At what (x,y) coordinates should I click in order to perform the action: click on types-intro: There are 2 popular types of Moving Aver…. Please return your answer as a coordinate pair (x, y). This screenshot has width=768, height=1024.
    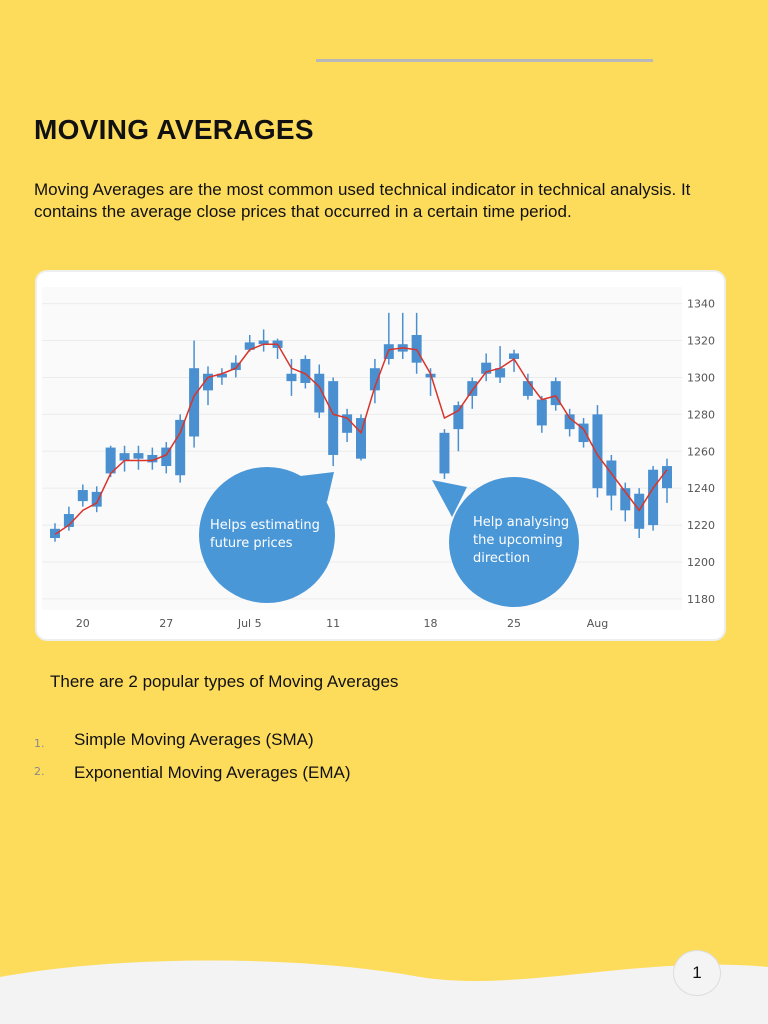
    Looking at the image, I should click on (224, 681).